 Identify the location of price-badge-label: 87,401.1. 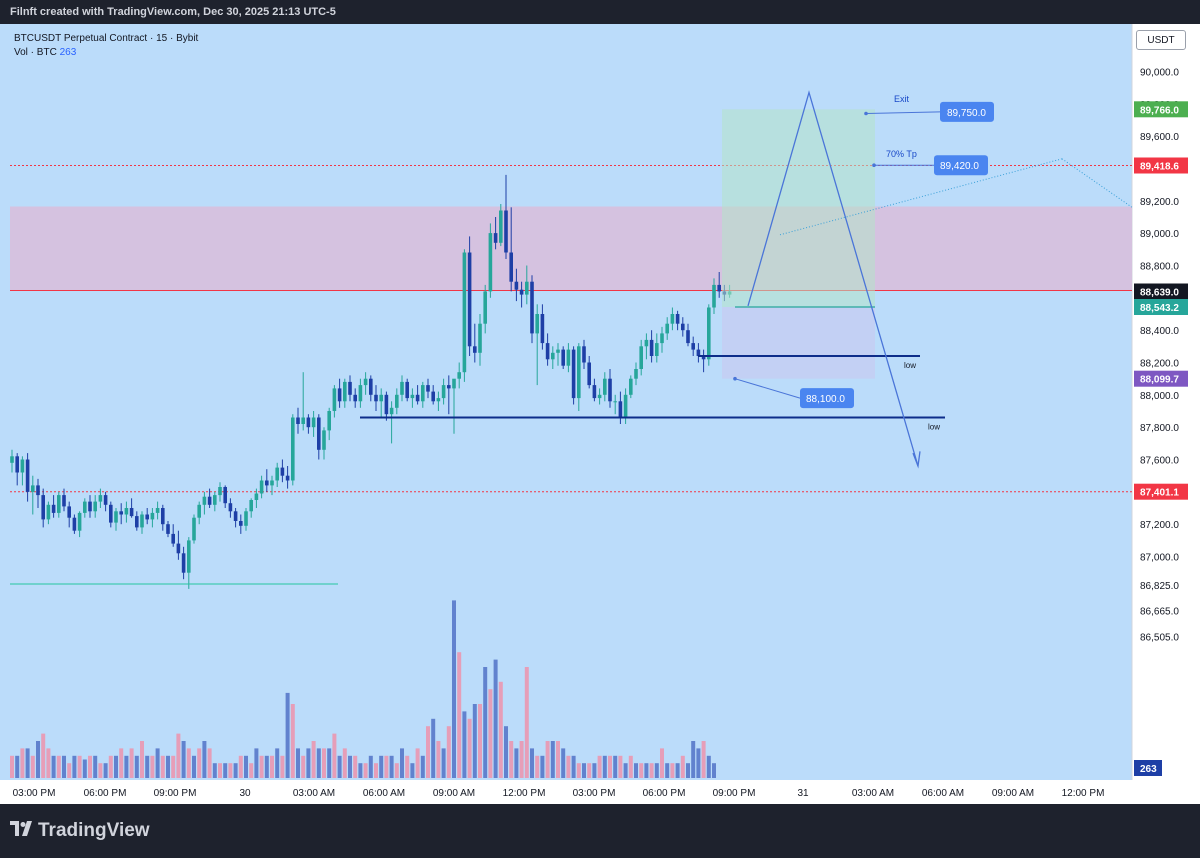
(1159, 493).